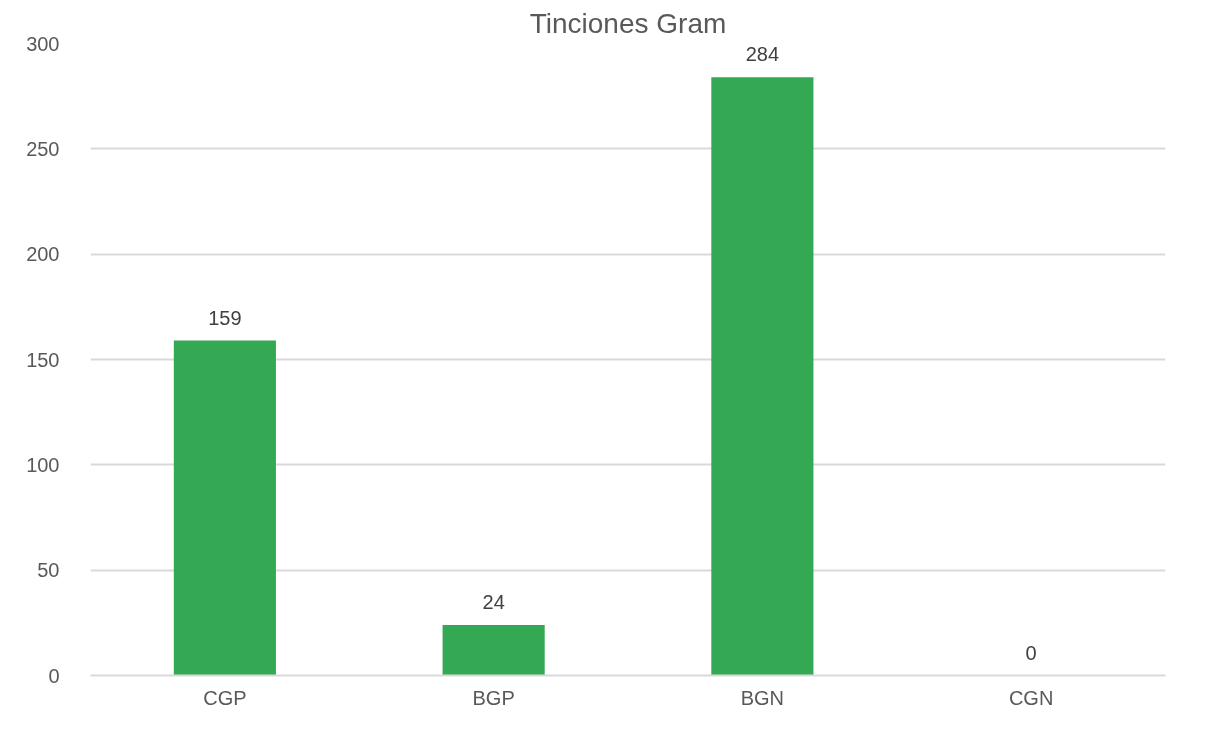 This screenshot has width=1209, height=729. I want to click on y-tick-label: 150, so click(43, 359).